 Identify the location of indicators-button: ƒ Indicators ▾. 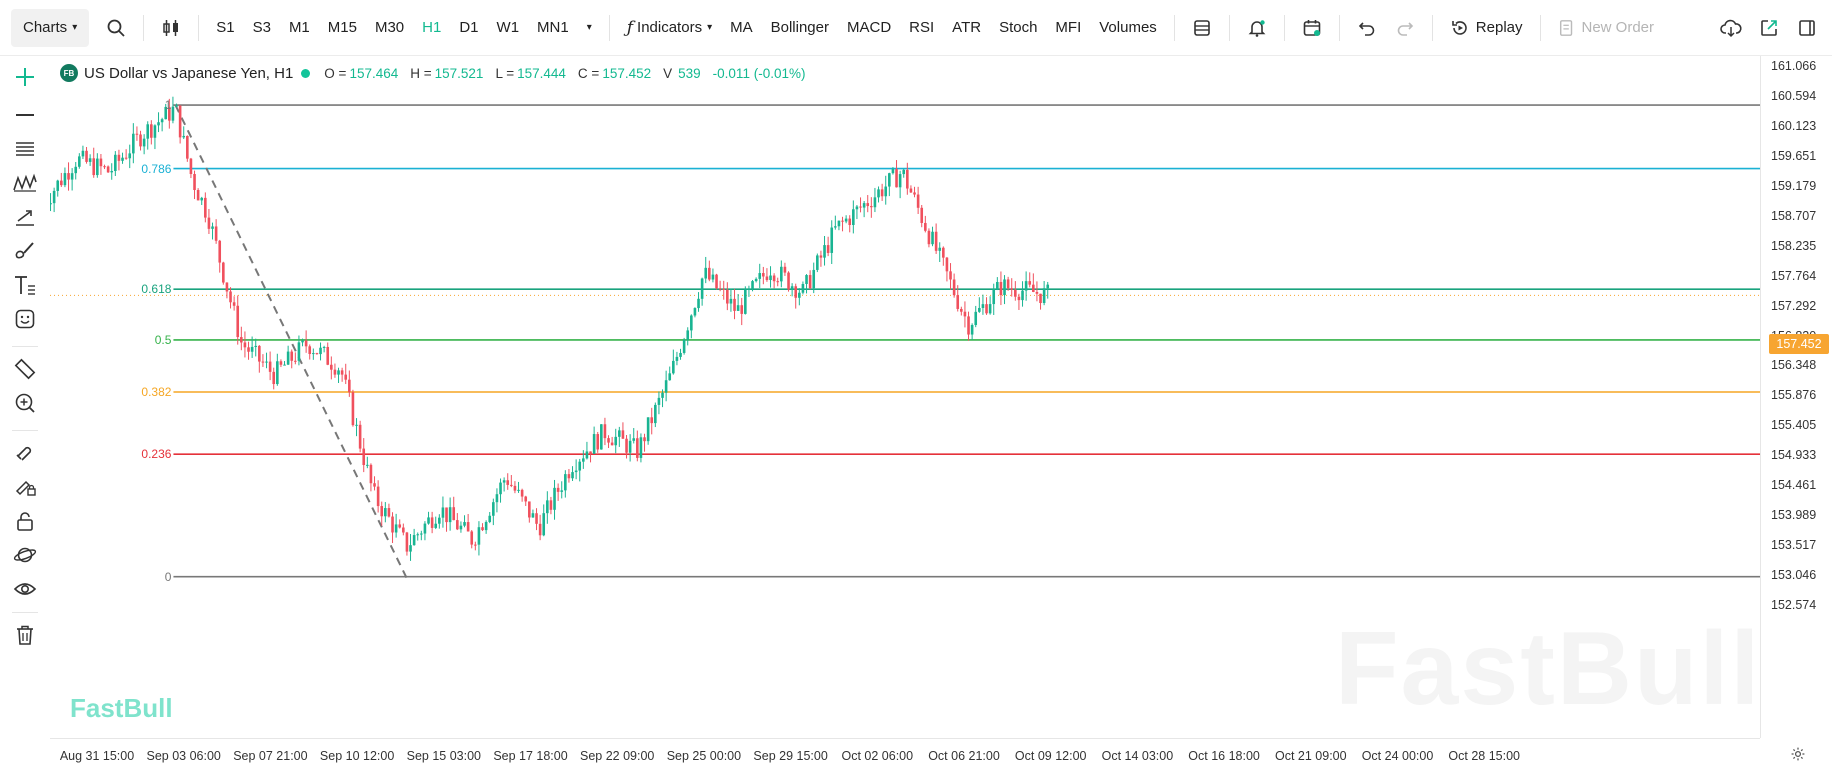
(669, 28).